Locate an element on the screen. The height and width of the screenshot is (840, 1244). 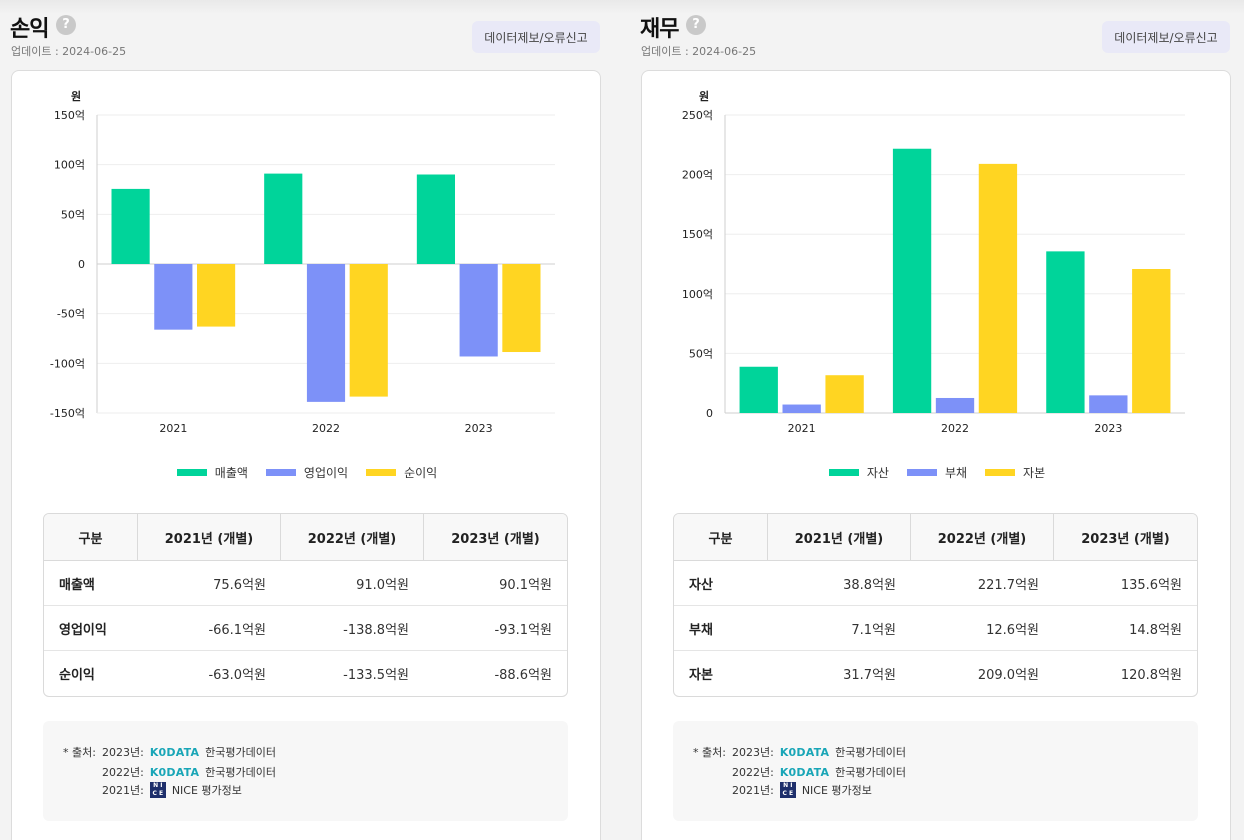
table-row: 순이익 -63.0억원 -133.5억원 -88.6억원 is located at coordinates (305, 673).